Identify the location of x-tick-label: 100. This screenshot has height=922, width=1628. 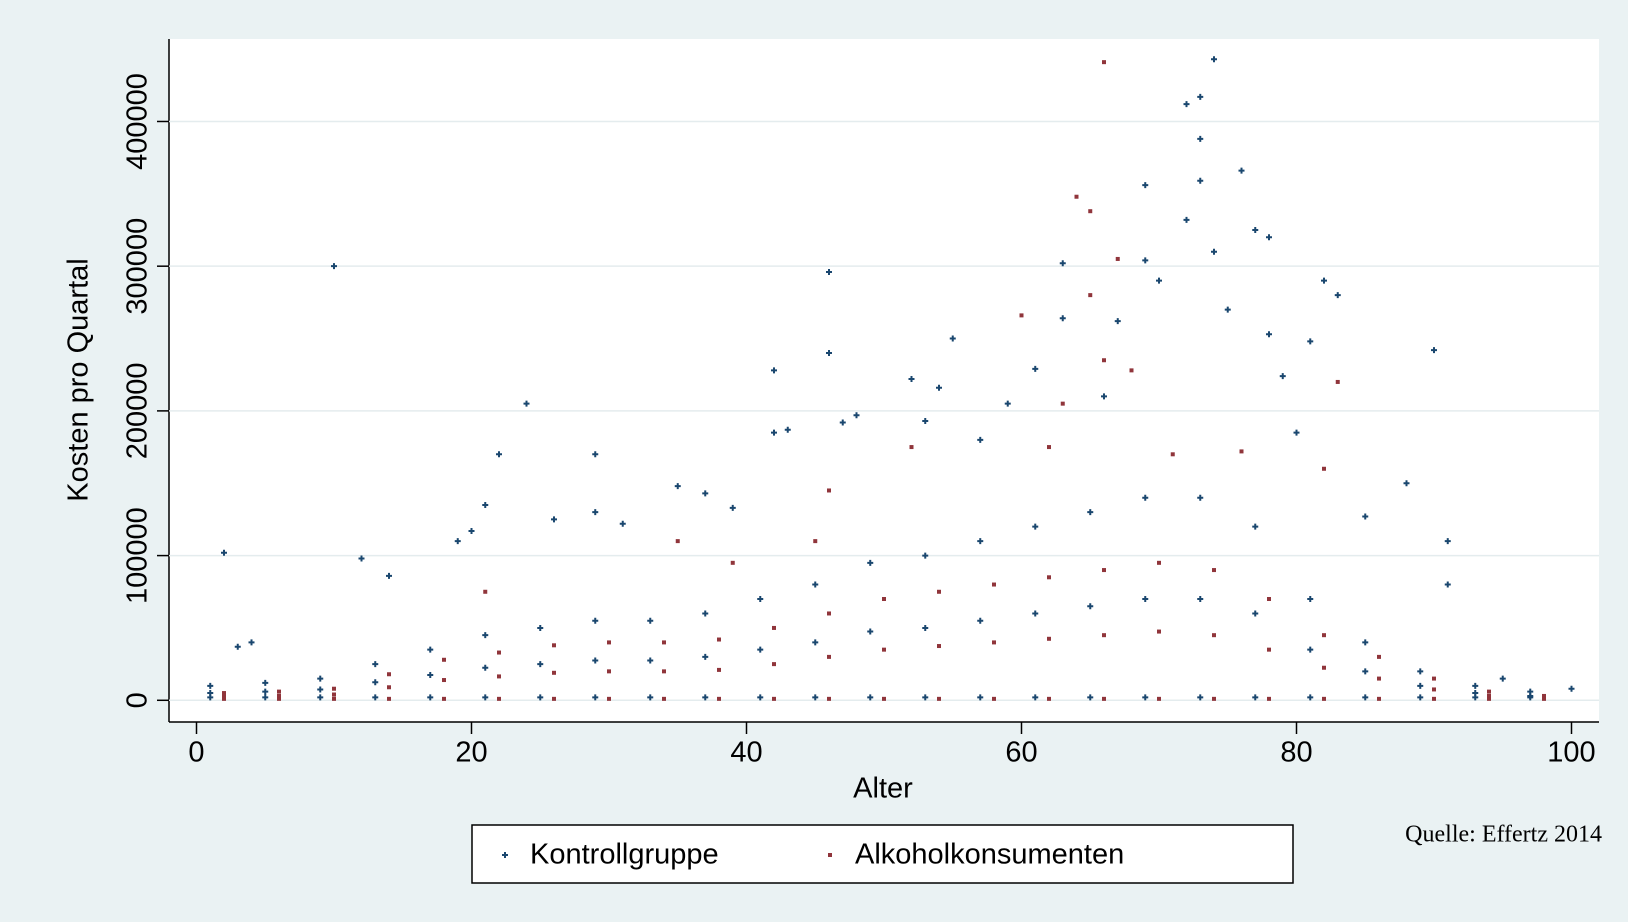
(1571, 753).